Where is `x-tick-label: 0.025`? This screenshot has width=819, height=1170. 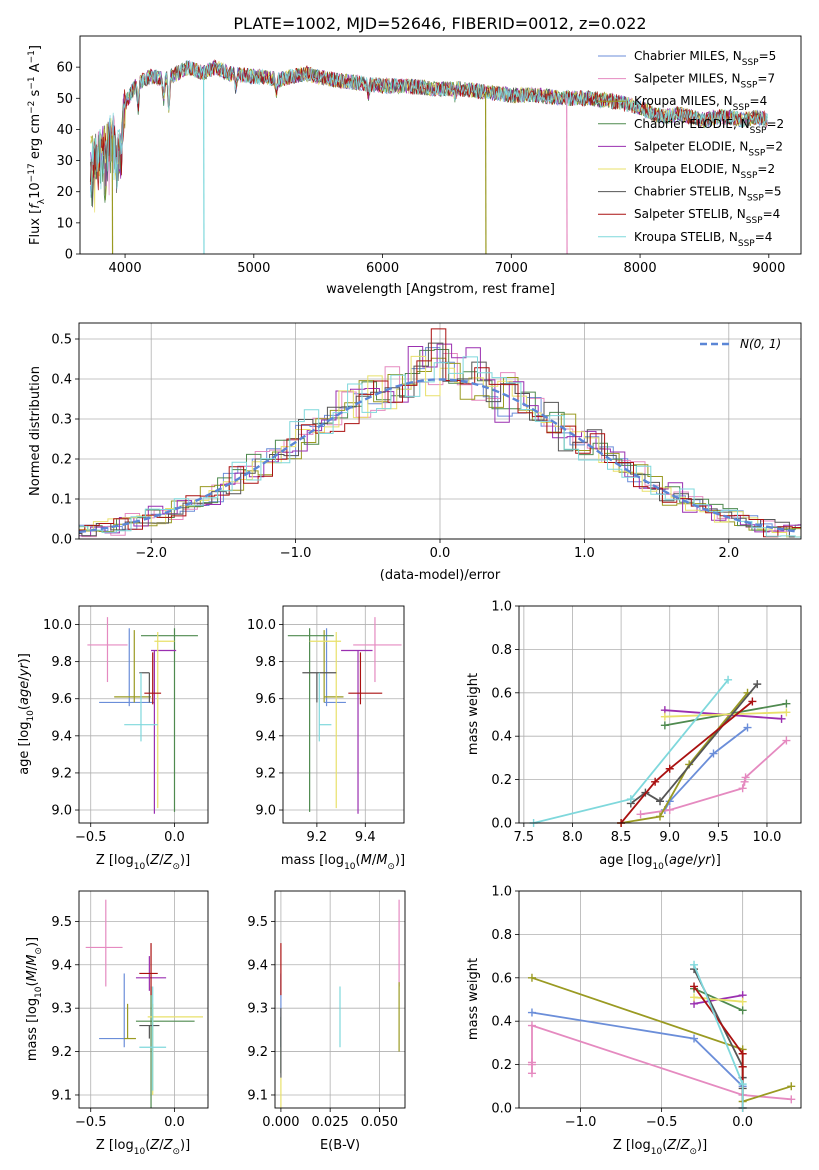
x-tick-label: 0.025 is located at coordinates (330, 1122).